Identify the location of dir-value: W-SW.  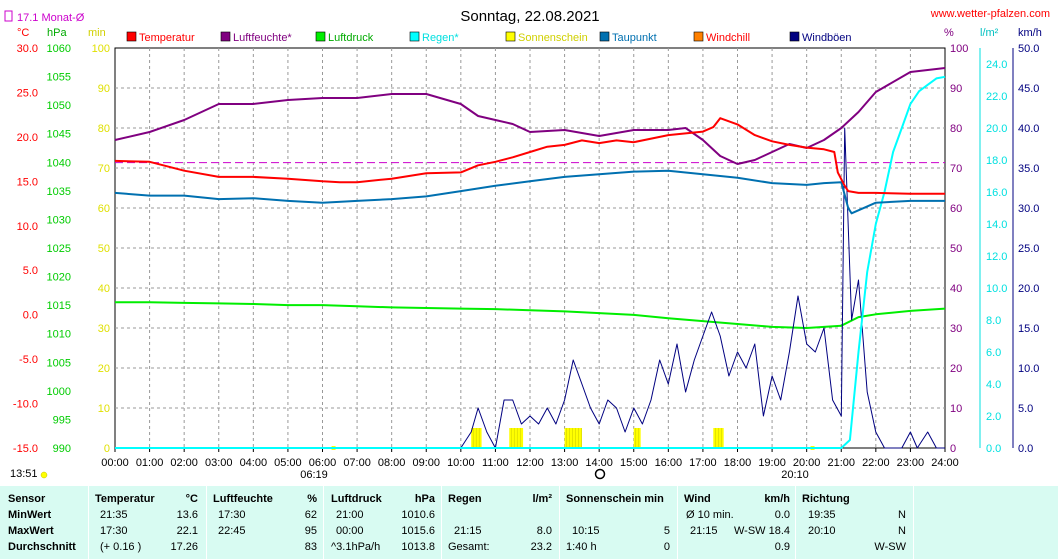
(890, 547).